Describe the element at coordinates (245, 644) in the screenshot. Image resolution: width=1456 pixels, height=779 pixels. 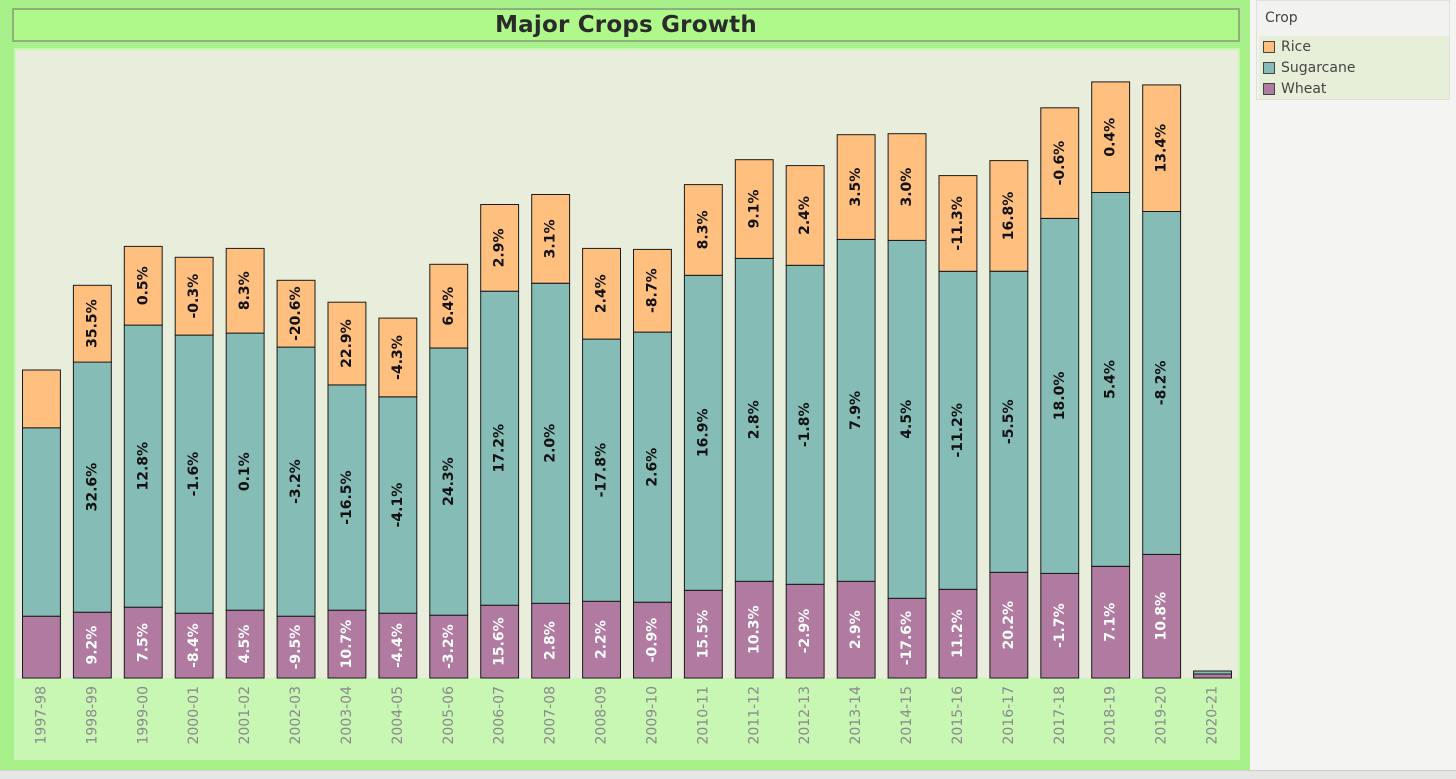
I see `data-label-wheat-2001-02: 4.5%` at that location.